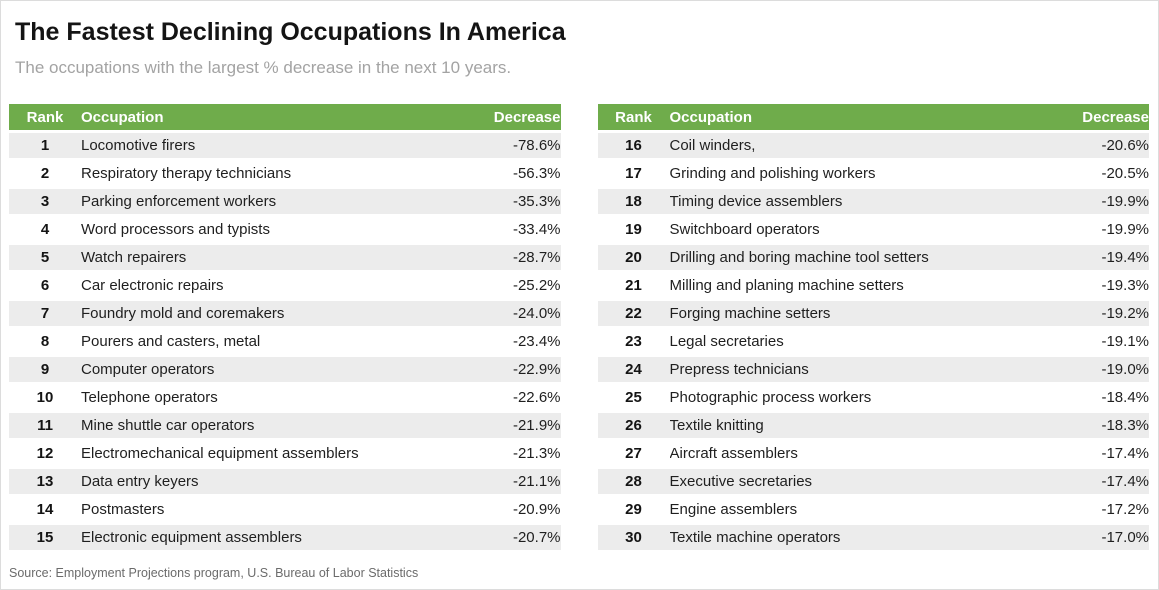  I want to click on decrease-column-header: Decrease, so click(527, 117).